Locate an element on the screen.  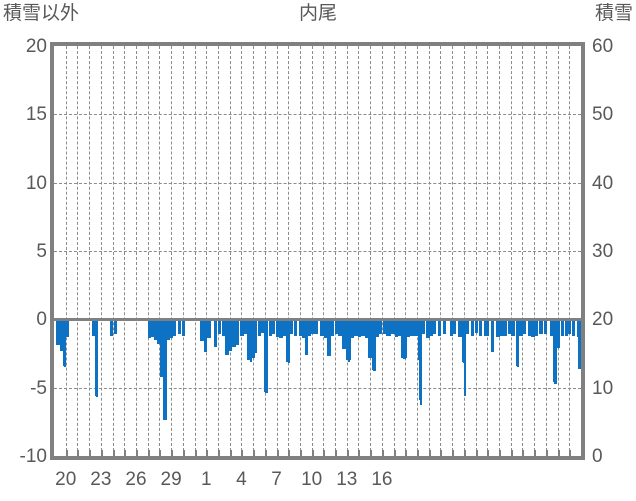
x-tick-label: 13 is located at coordinates (347, 479).